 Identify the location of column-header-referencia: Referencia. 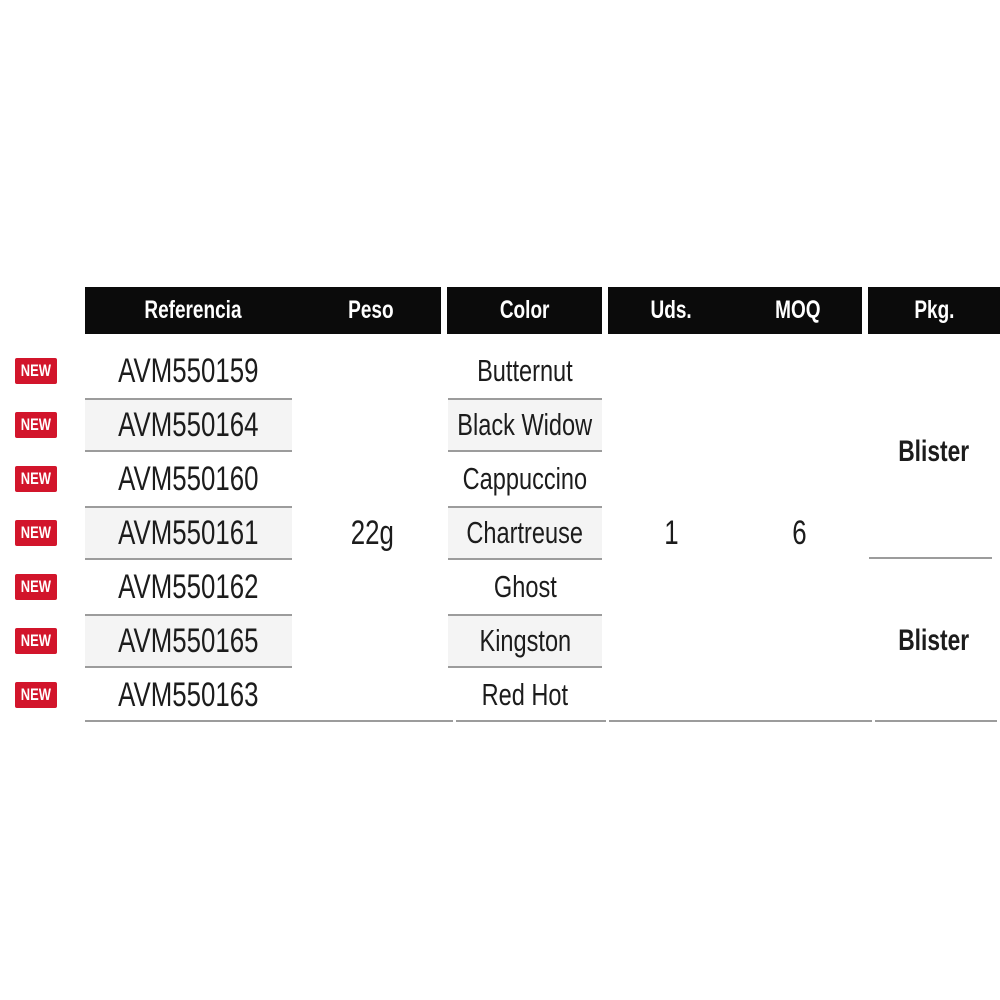
(193, 310).